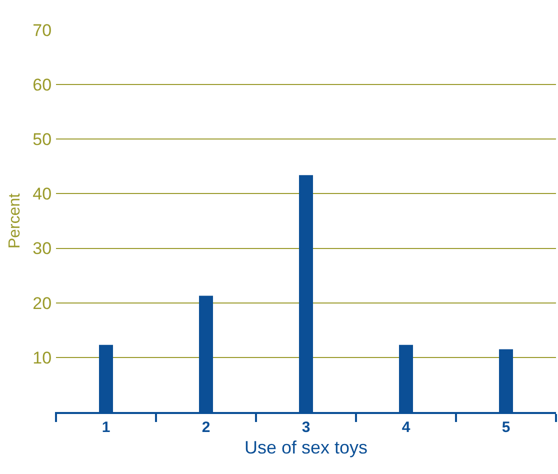 This screenshot has width=558, height=474. I want to click on y-axis-title: Percent, so click(15, 220).